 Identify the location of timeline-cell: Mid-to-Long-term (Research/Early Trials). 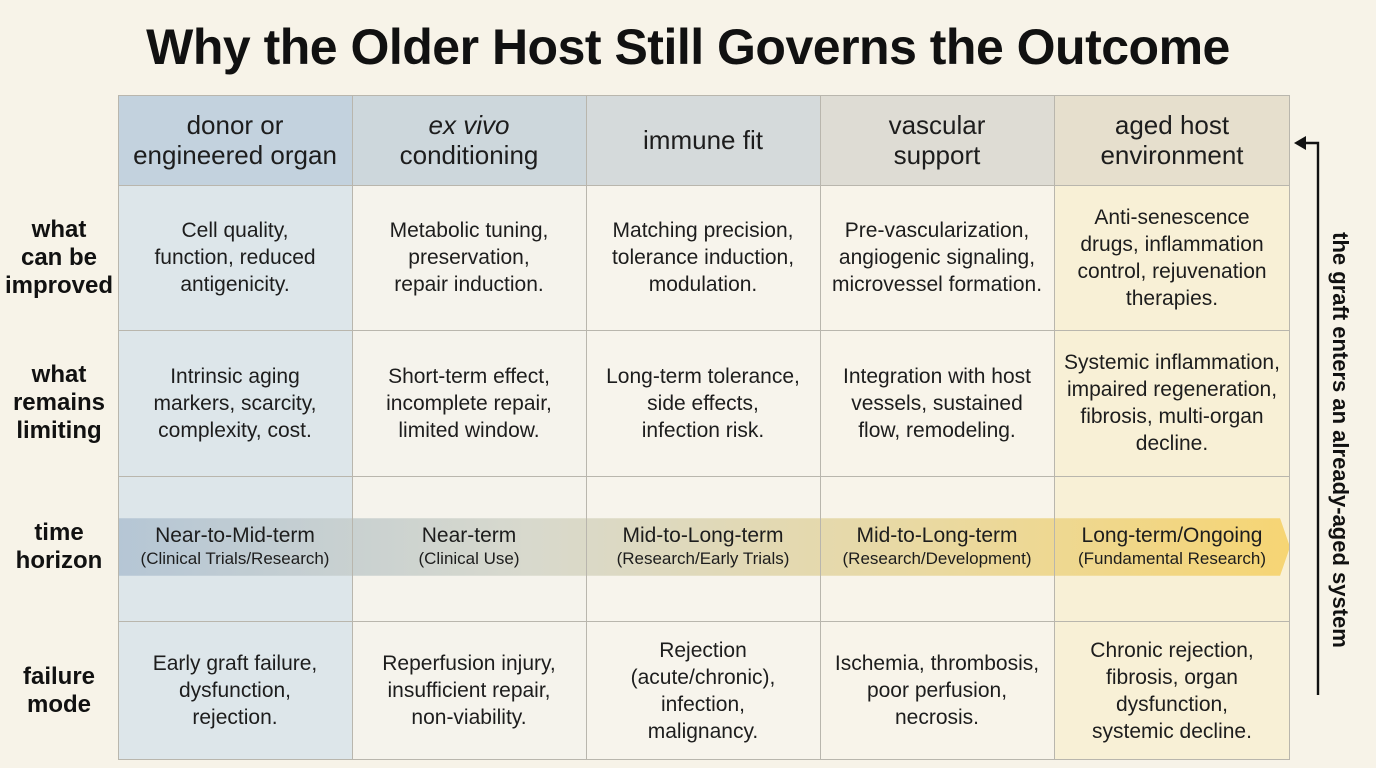
(703, 546).